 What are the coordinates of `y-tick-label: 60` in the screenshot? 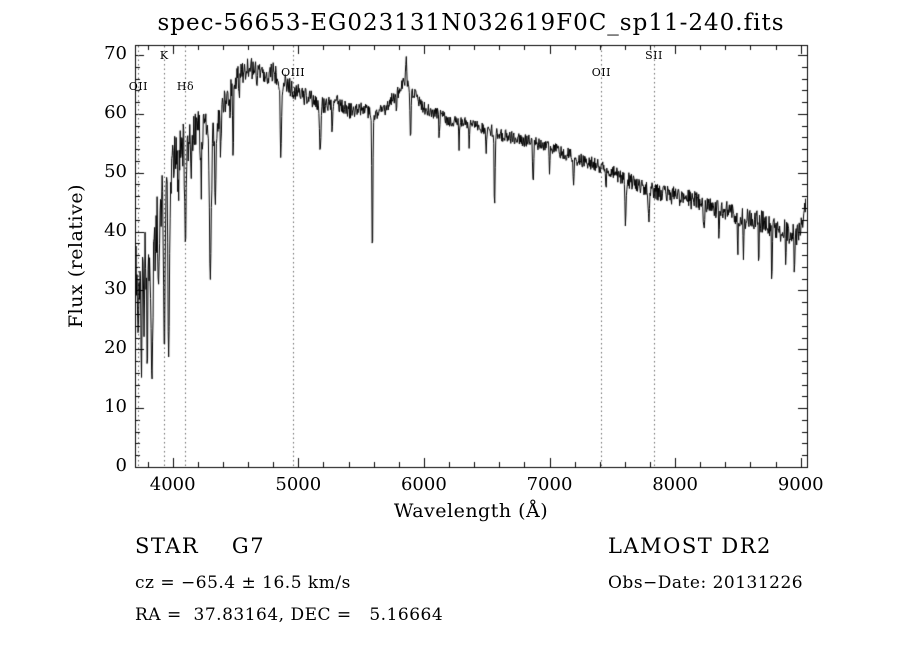 It's located at (115, 112).